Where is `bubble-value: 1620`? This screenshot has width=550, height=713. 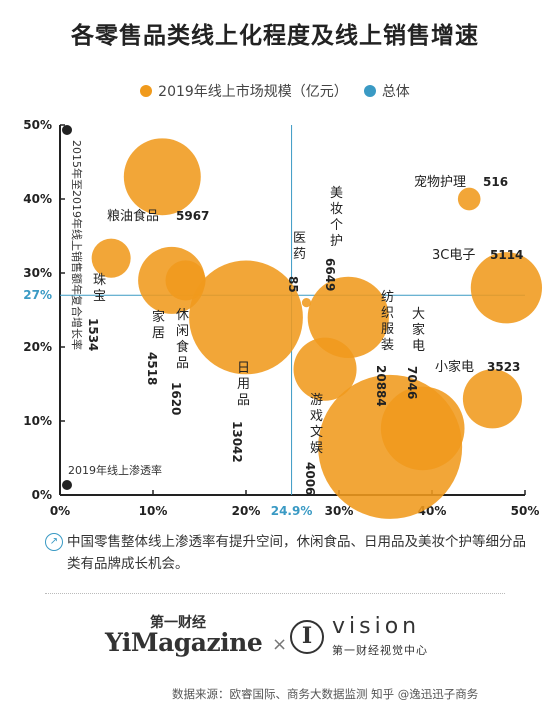 bubble-value: 1620 is located at coordinates (176, 398).